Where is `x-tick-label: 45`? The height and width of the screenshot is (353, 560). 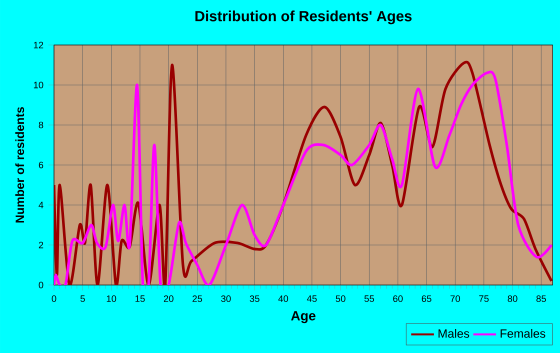
x-tick-label: 45 is located at coordinates (311, 298).